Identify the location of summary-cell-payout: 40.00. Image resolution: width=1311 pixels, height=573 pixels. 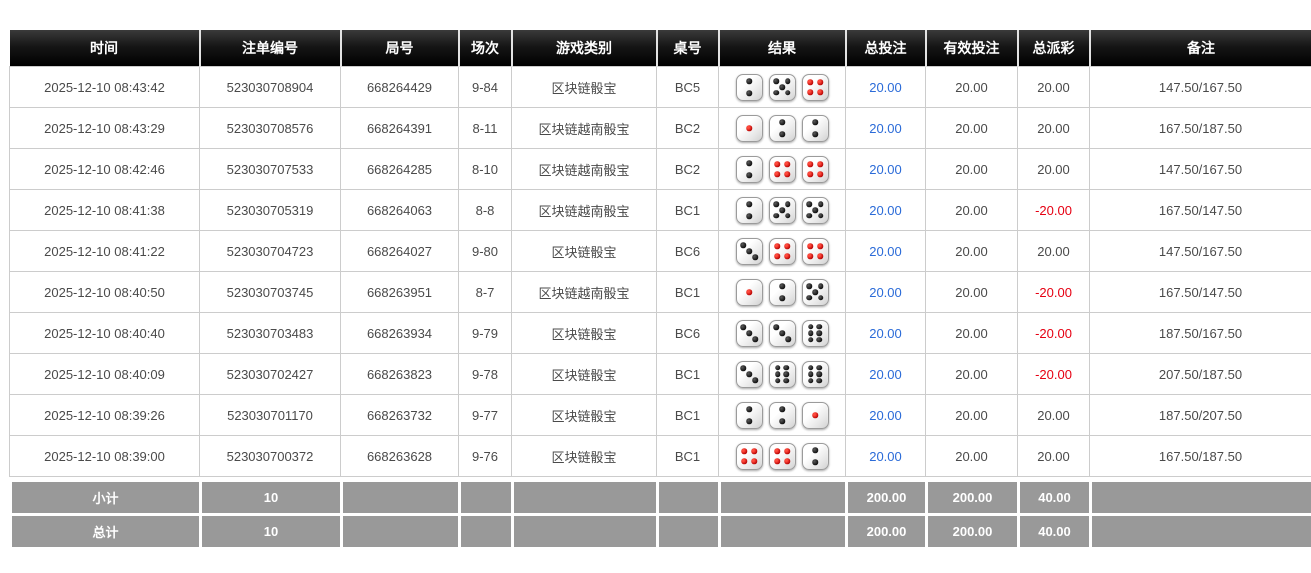
(1054, 497).